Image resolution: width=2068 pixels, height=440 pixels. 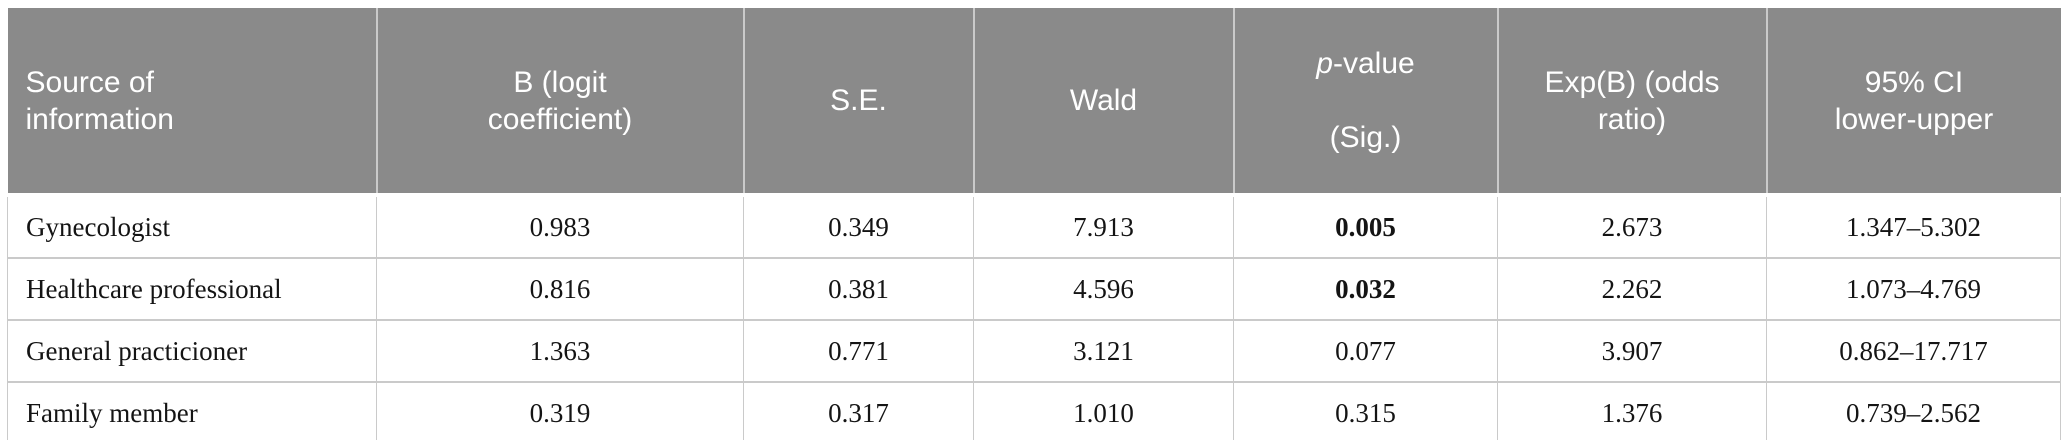 I want to click on header-source-of-information: Source of information, so click(x=192, y=102).